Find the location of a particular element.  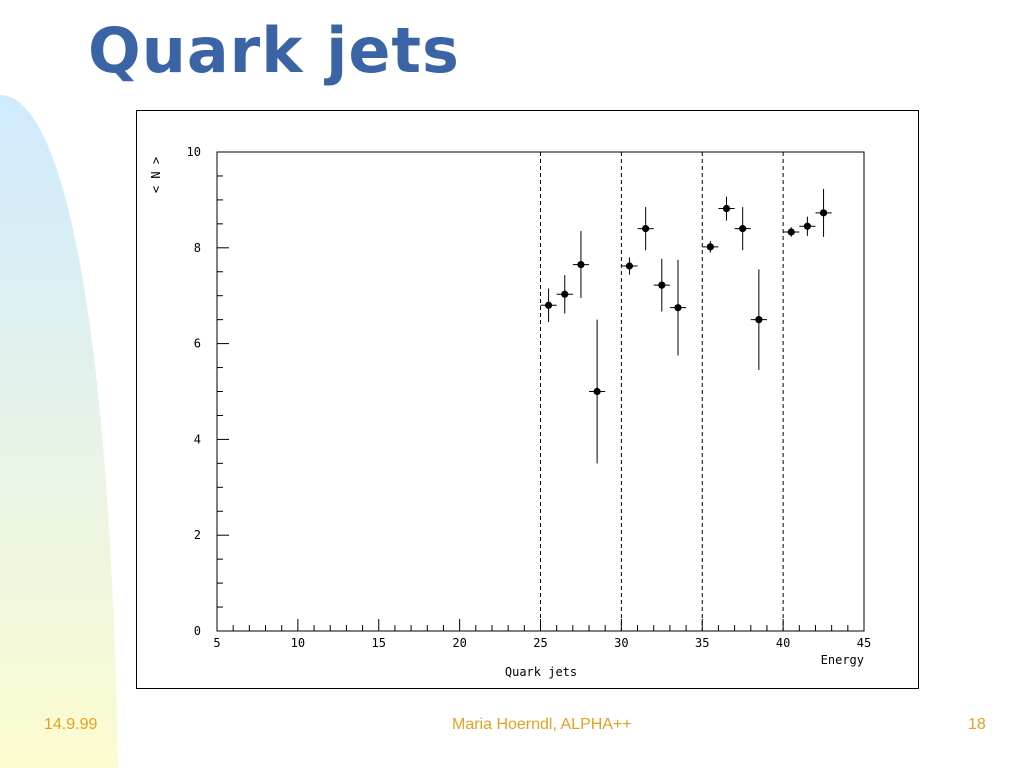

x-tick-label: 10 is located at coordinates (298, 643).